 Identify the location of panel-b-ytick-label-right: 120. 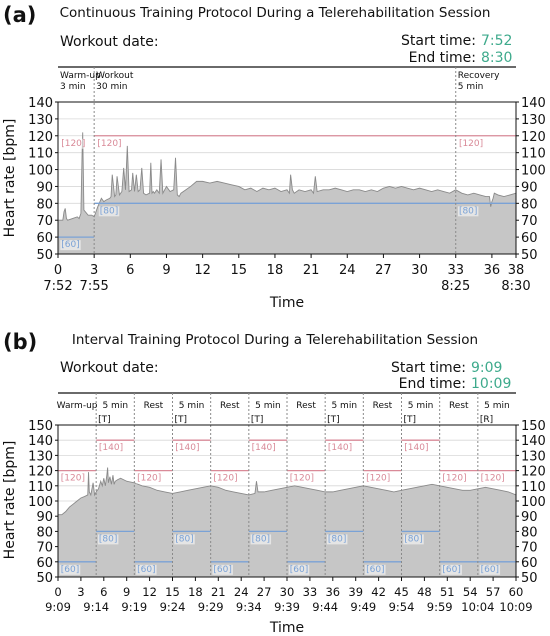
(533, 472).